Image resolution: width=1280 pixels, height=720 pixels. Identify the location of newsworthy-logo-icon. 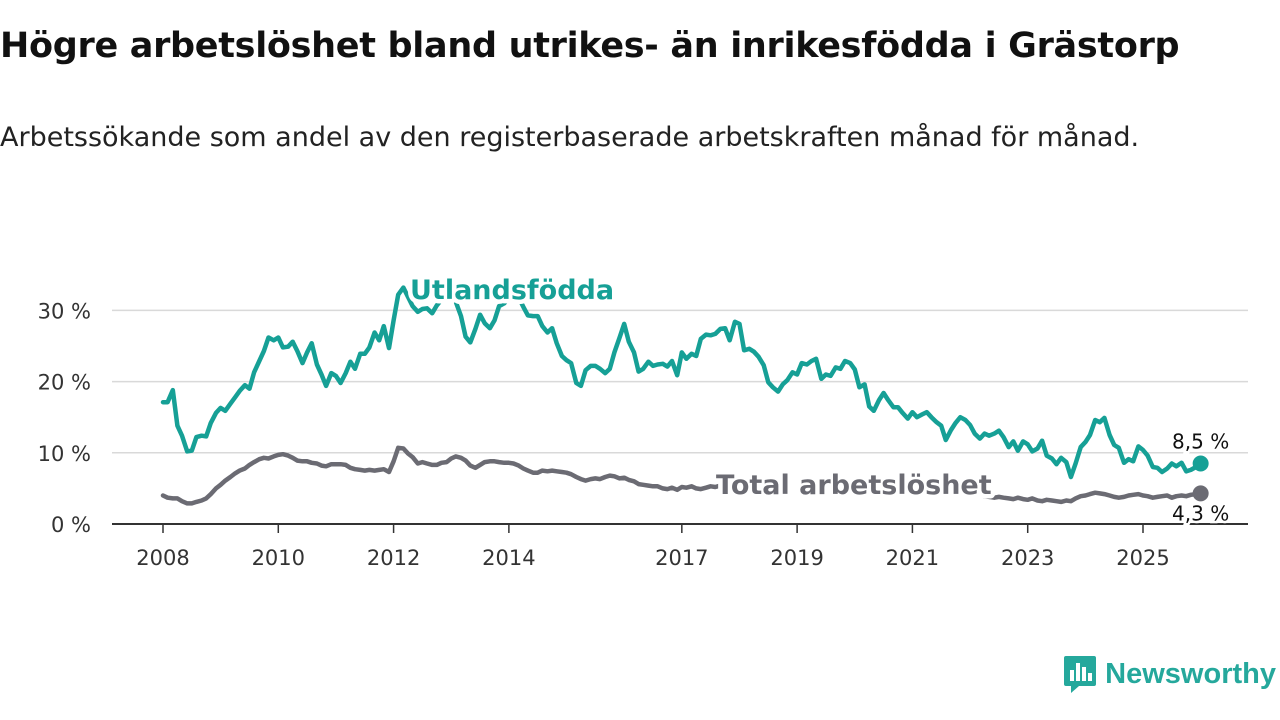
(1080, 674).